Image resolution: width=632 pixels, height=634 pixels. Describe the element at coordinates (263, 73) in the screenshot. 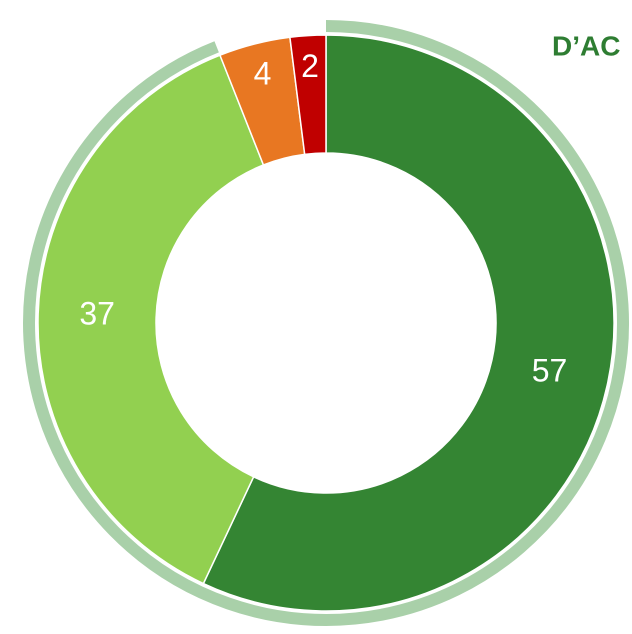

I see `data-label: 4` at that location.